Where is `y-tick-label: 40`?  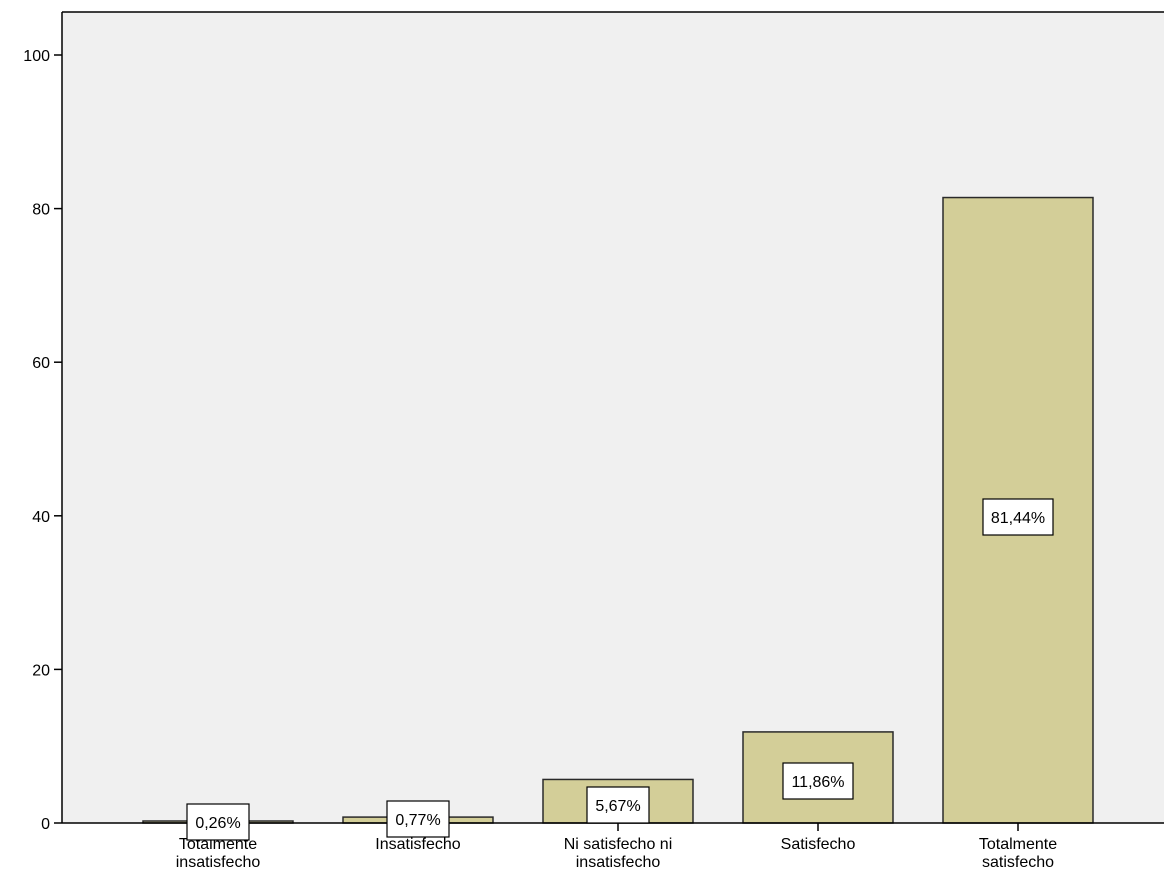 y-tick-label: 40 is located at coordinates (41, 517).